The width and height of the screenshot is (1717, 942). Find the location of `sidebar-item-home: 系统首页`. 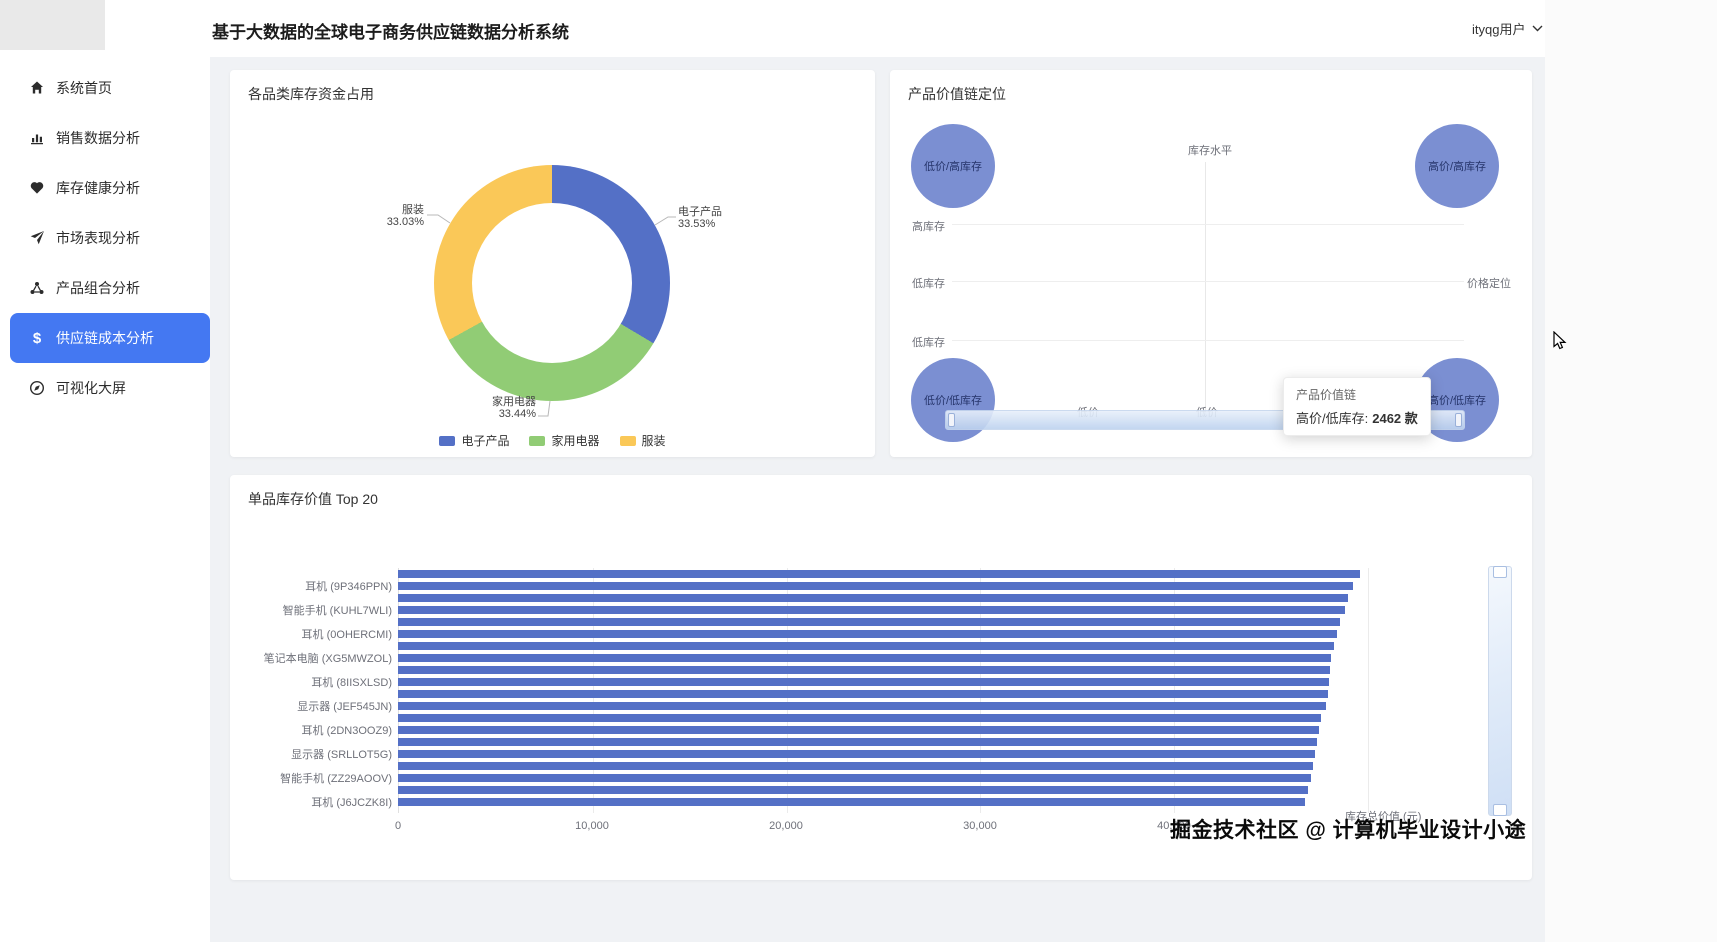

sidebar-item-home: 系统首页 is located at coordinates (105, 88).